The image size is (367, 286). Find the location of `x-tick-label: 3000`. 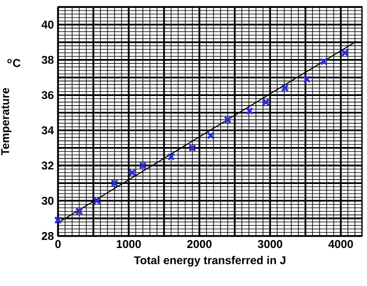

x-tick-label: 3000 is located at coordinates (270, 244).